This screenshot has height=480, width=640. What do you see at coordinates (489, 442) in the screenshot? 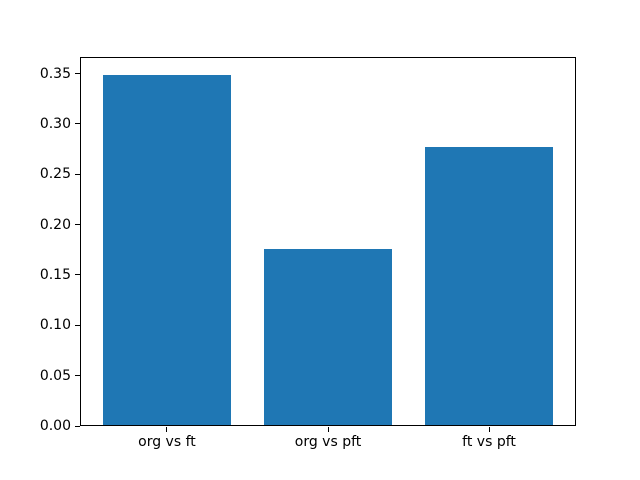
I see `x-tick-label: ft vs pft` at bounding box center [489, 442].